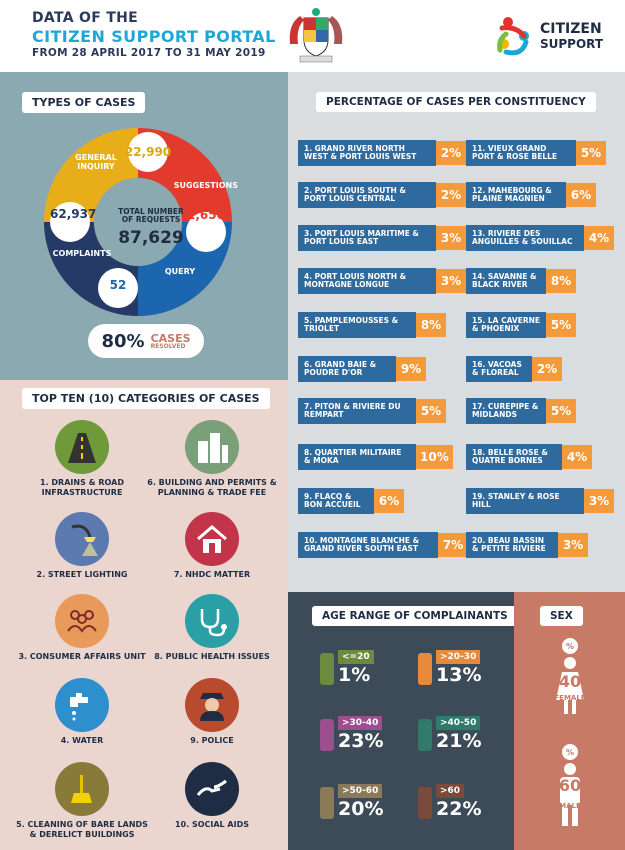 The image size is (625, 850). Describe the element at coordinates (540, 238) in the screenshot. I see `constituency-row: 13. RIVIERE DES ANGUILLES & SOUILLAC 4%` at that location.